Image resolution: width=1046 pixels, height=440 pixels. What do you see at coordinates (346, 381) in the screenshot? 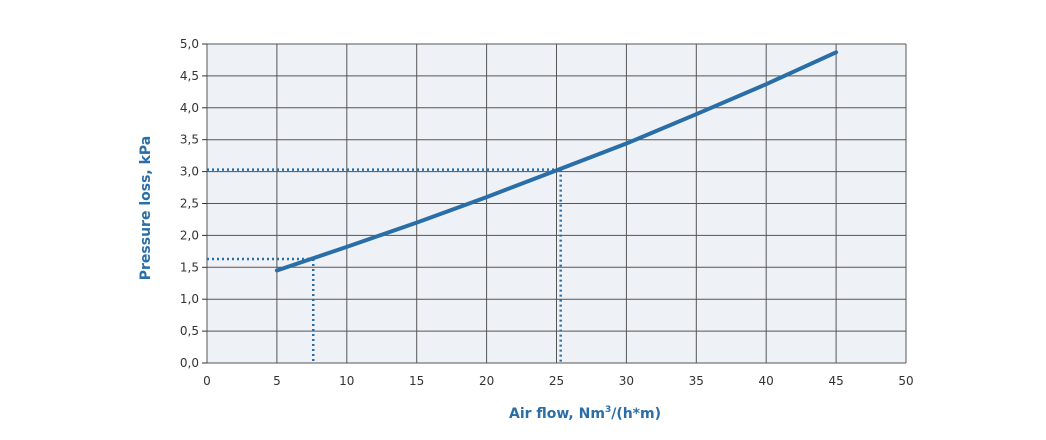
I see `x-tick-label: 10` at bounding box center [346, 381].